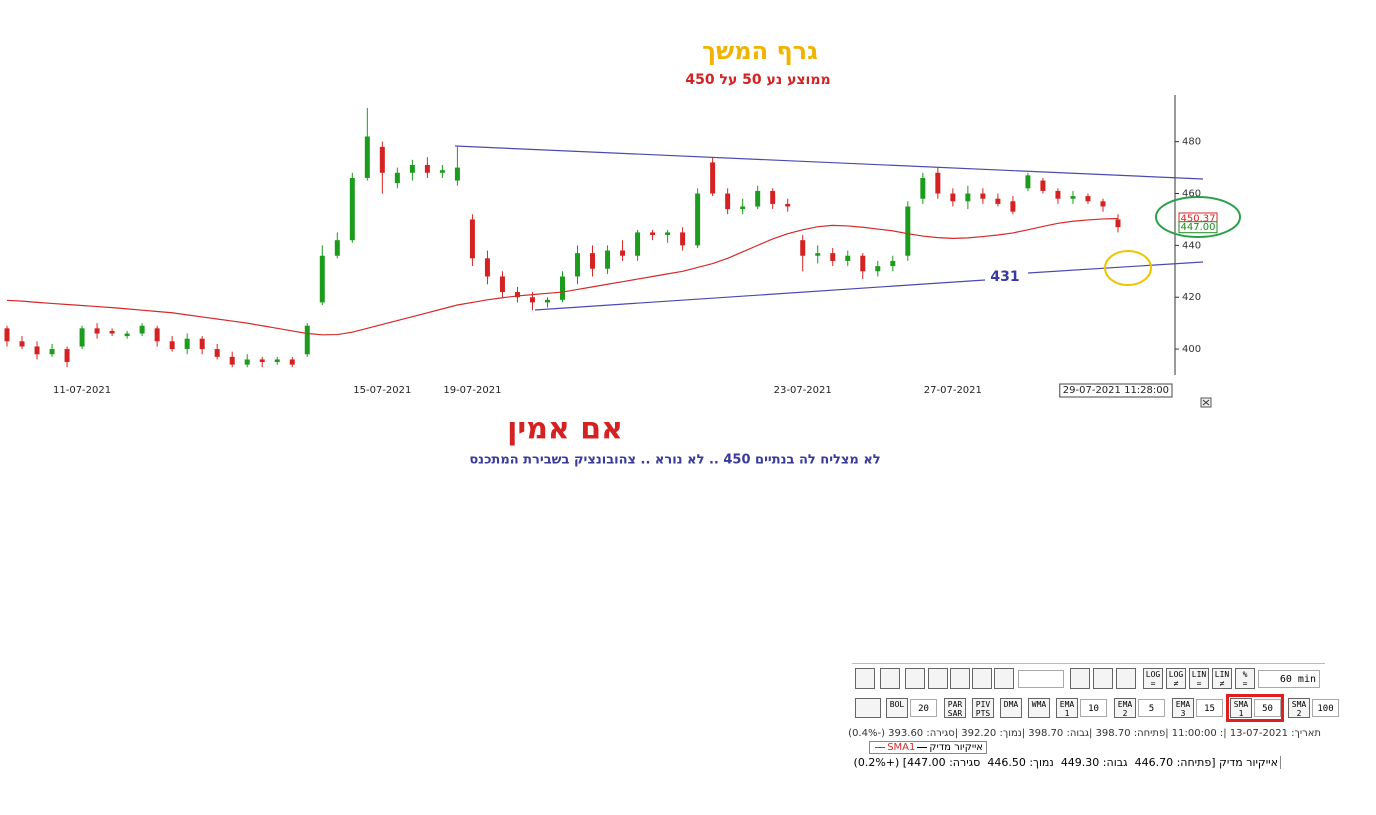  I want to click on interval-select: 60 min, so click(1289, 679).